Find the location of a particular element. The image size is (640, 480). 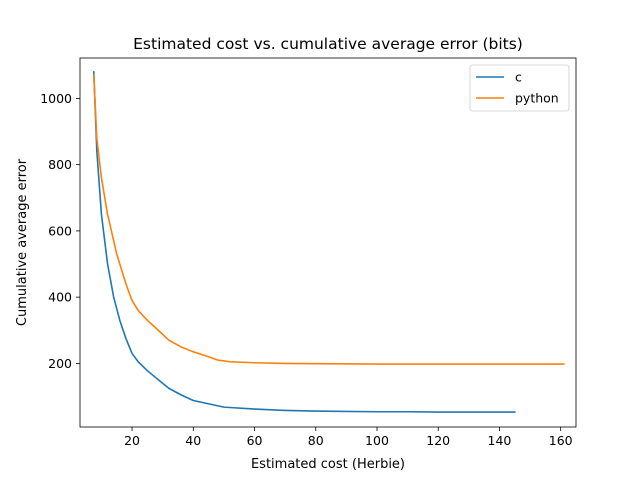

y-tick-label: 600 is located at coordinates (60, 230).